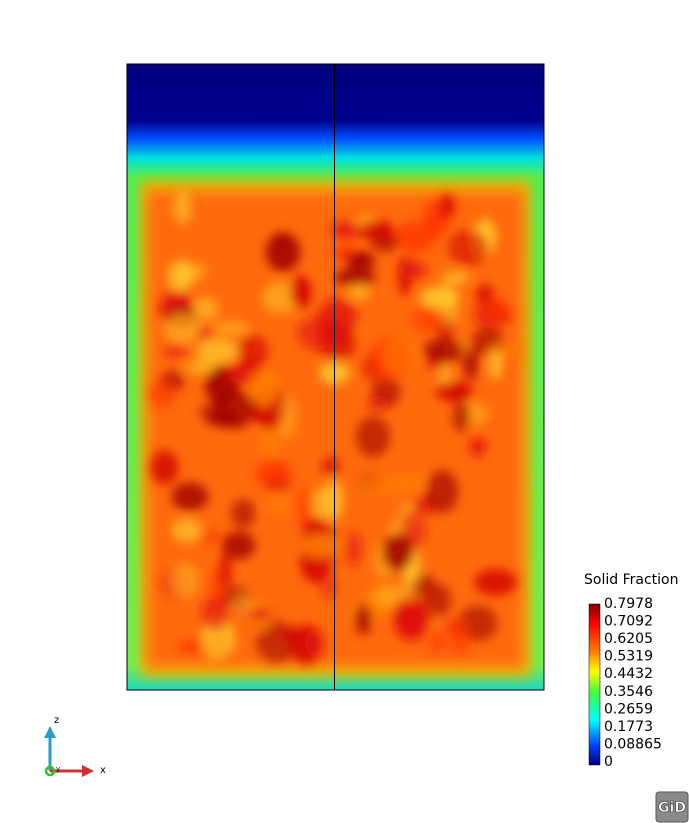  I want to click on color-bar, so click(594, 684).